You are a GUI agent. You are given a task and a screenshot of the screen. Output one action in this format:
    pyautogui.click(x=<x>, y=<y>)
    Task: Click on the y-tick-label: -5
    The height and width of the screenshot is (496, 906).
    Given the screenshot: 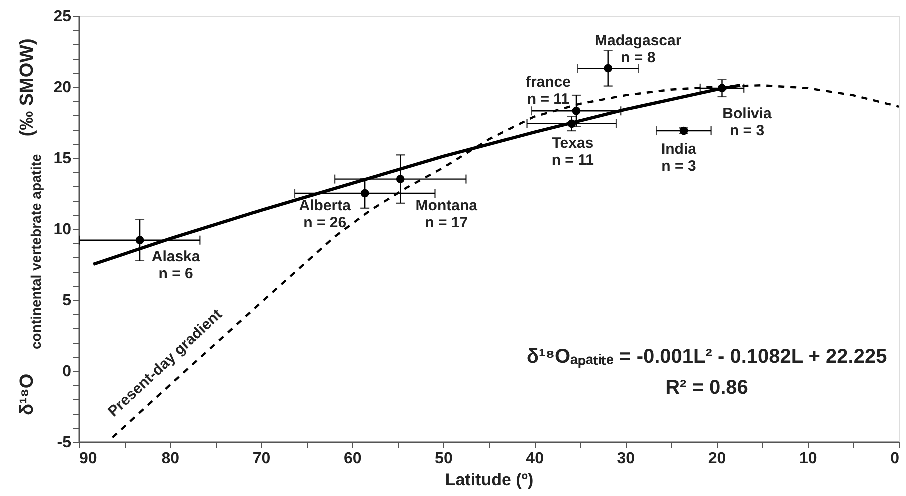 What is the action you would take?
    pyautogui.click(x=64, y=443)
    